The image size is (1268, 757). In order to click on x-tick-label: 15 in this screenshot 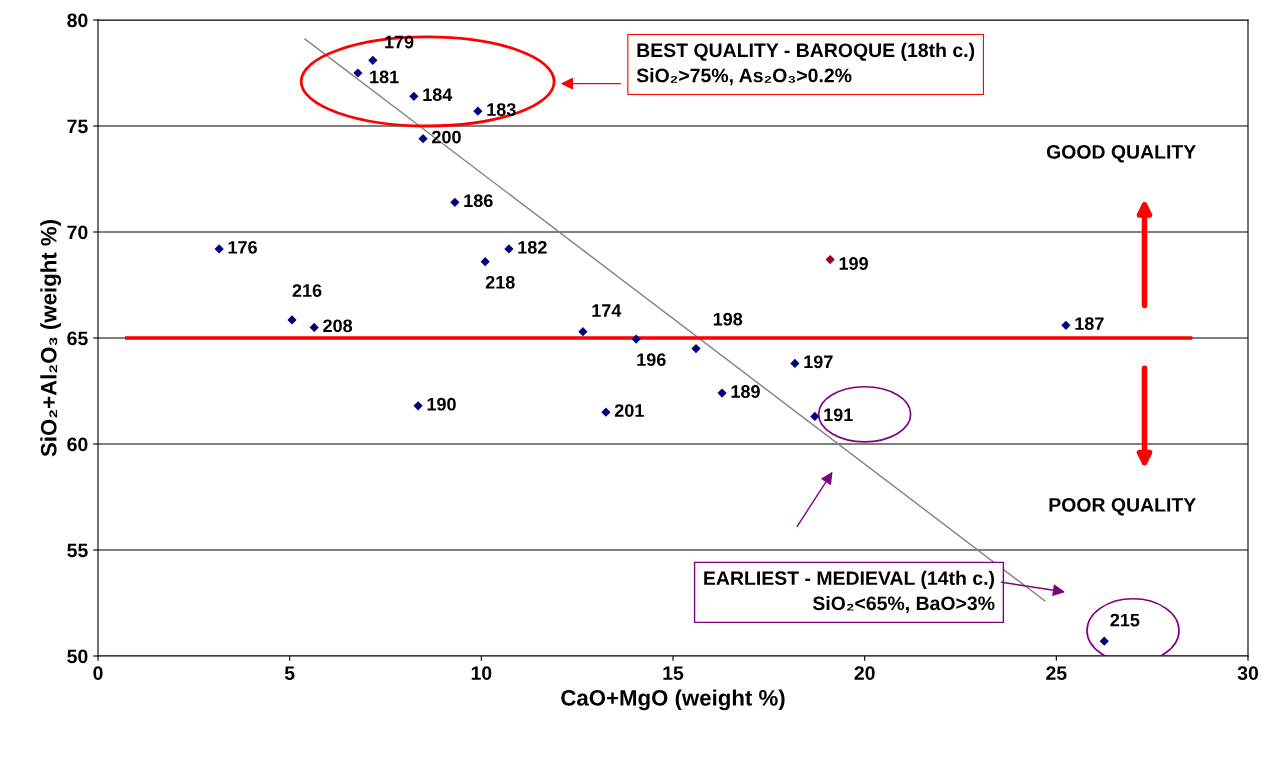, I will do `click(673, 673)`.